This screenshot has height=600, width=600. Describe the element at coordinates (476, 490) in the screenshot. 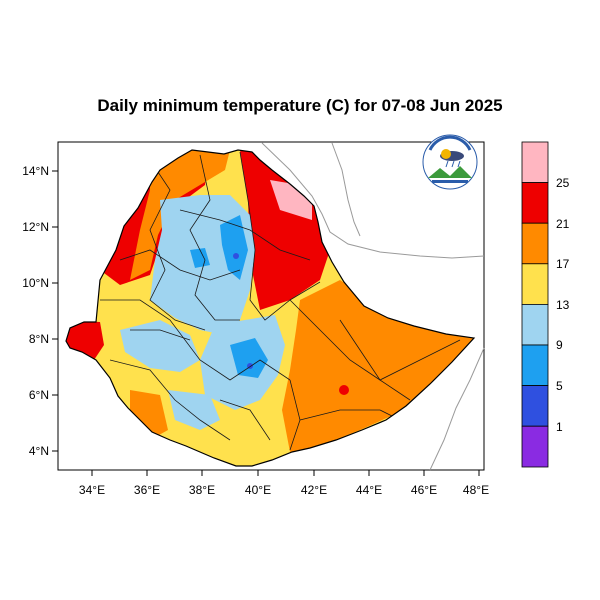

I see `x-tick-label: 48°E` at that location.